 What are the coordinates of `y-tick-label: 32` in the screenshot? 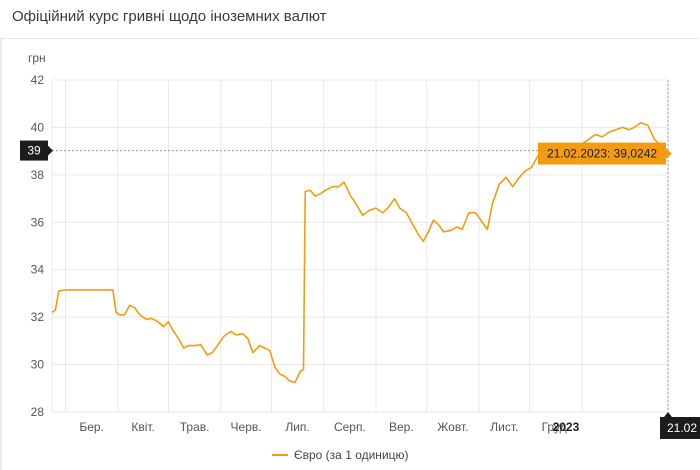 It's located at (38, 317).